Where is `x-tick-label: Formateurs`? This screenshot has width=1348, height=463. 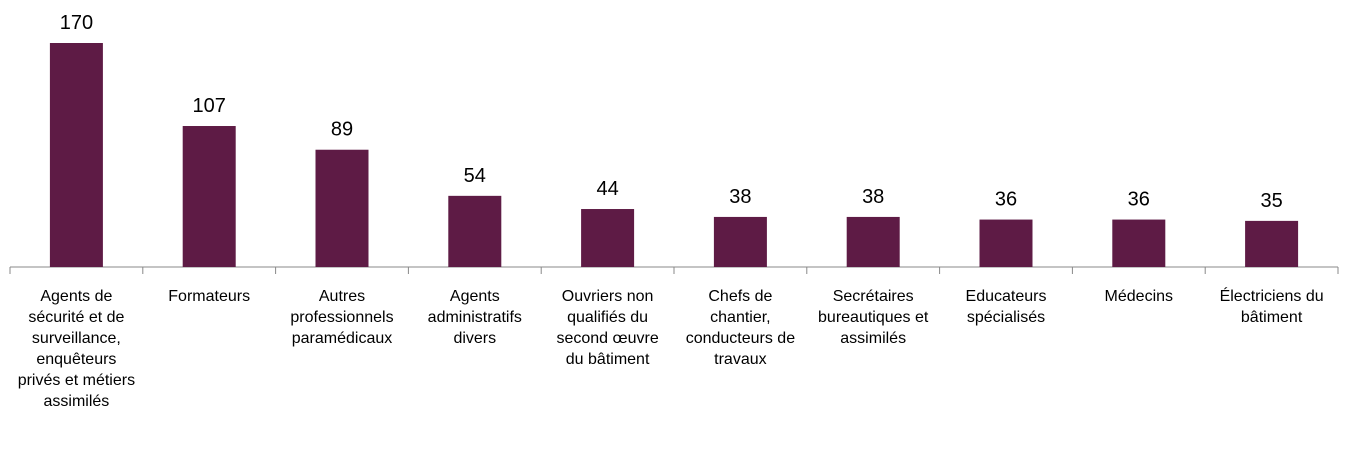
x-tick-label: Formateurs is located at coordinates (209, 296).